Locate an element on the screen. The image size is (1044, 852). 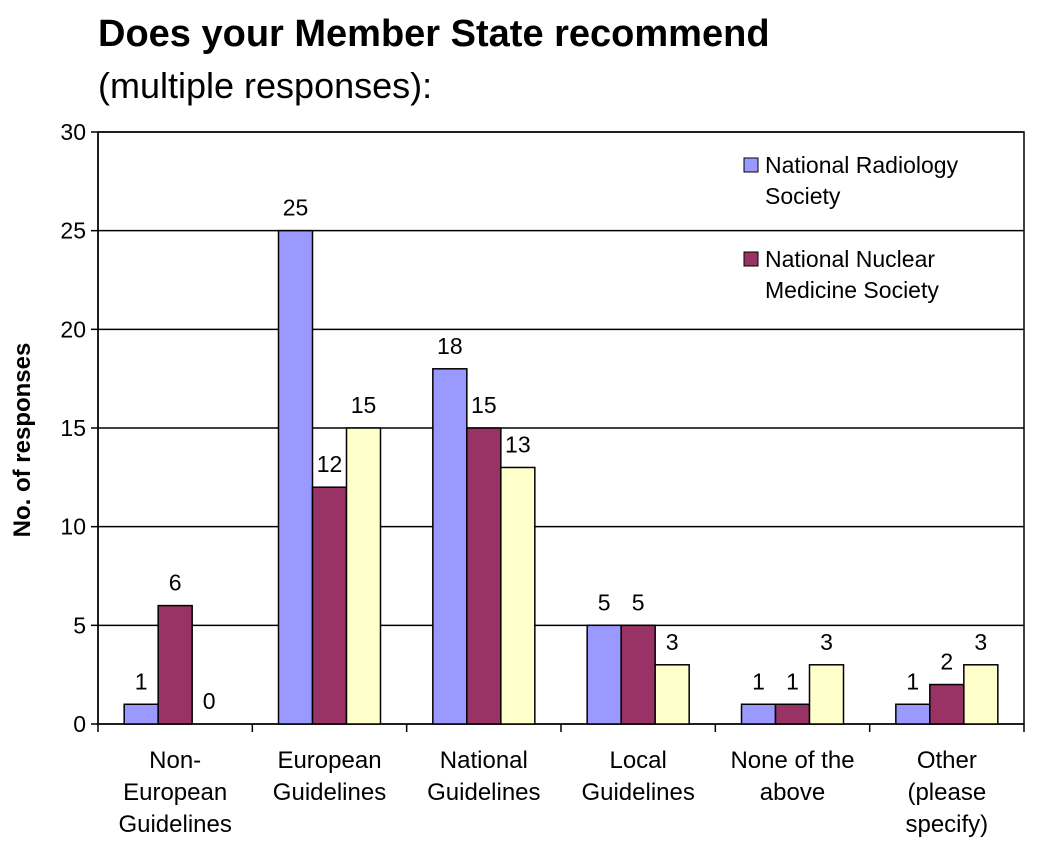
data-label: 18 is located at coordinates (450, 346).